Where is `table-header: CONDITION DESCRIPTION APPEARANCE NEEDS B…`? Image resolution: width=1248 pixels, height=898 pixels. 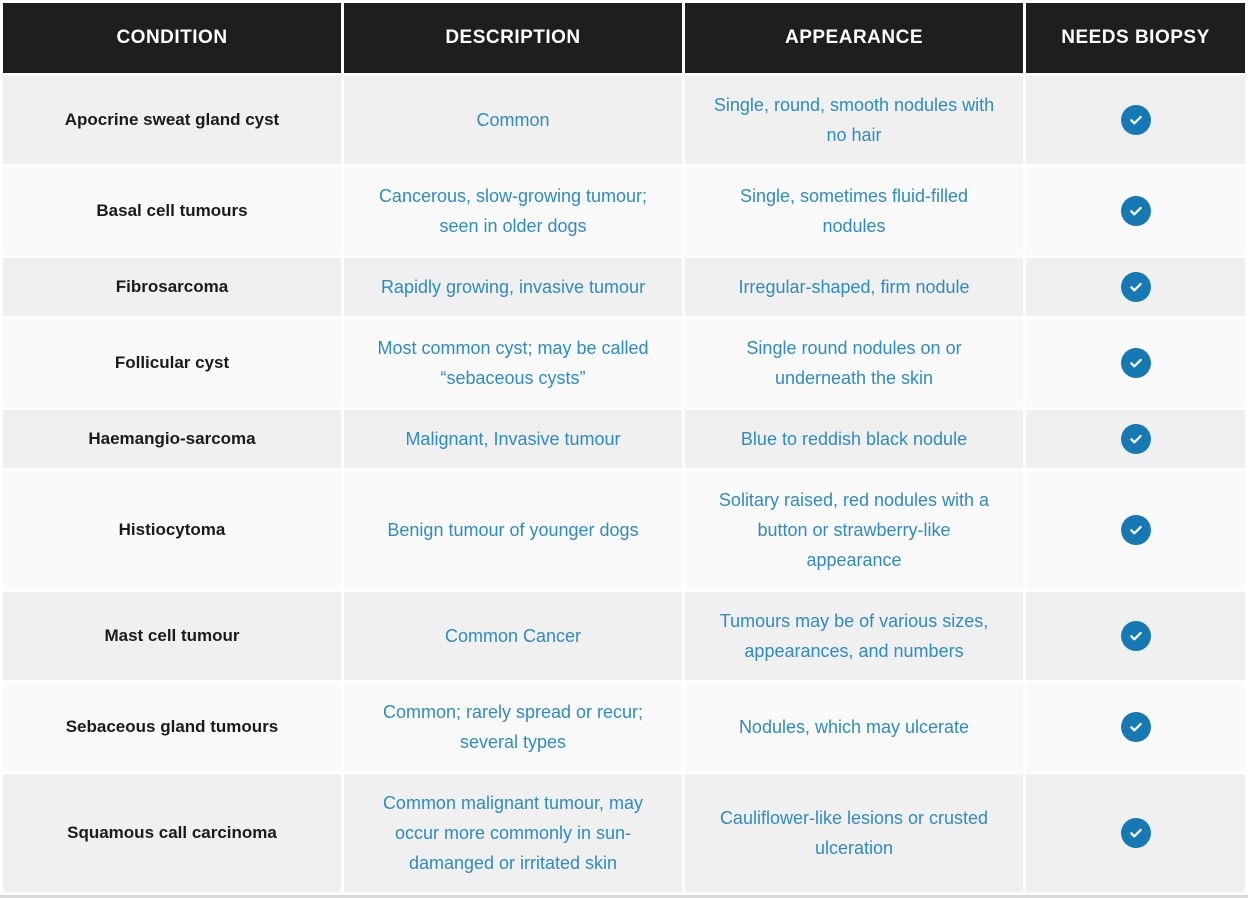
table-header: CONDITION DESCRIPTION APPEARANCE NEEDS B… is located at coordinates (624, 38).